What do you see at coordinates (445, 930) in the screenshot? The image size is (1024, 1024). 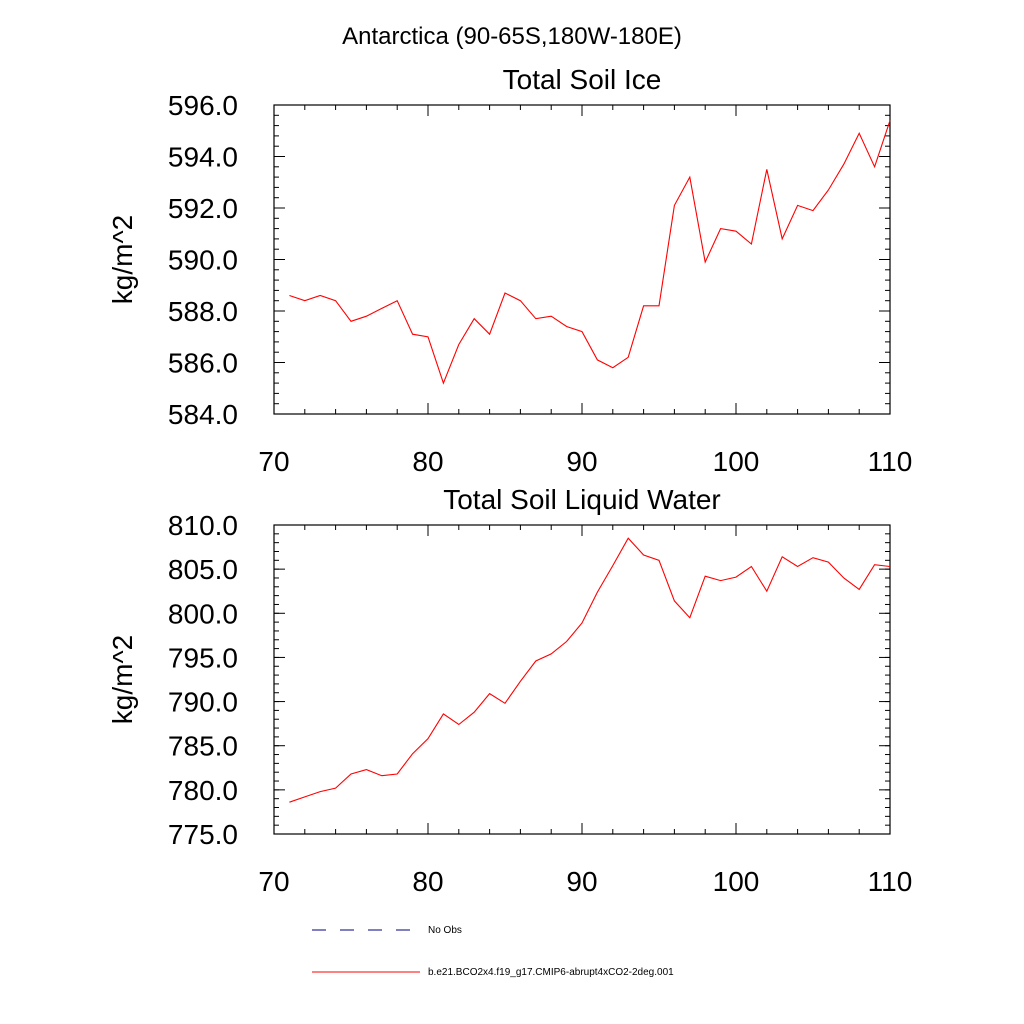 I see `legend-label-no-obs: No Obs` at bounding box center [445, 930].